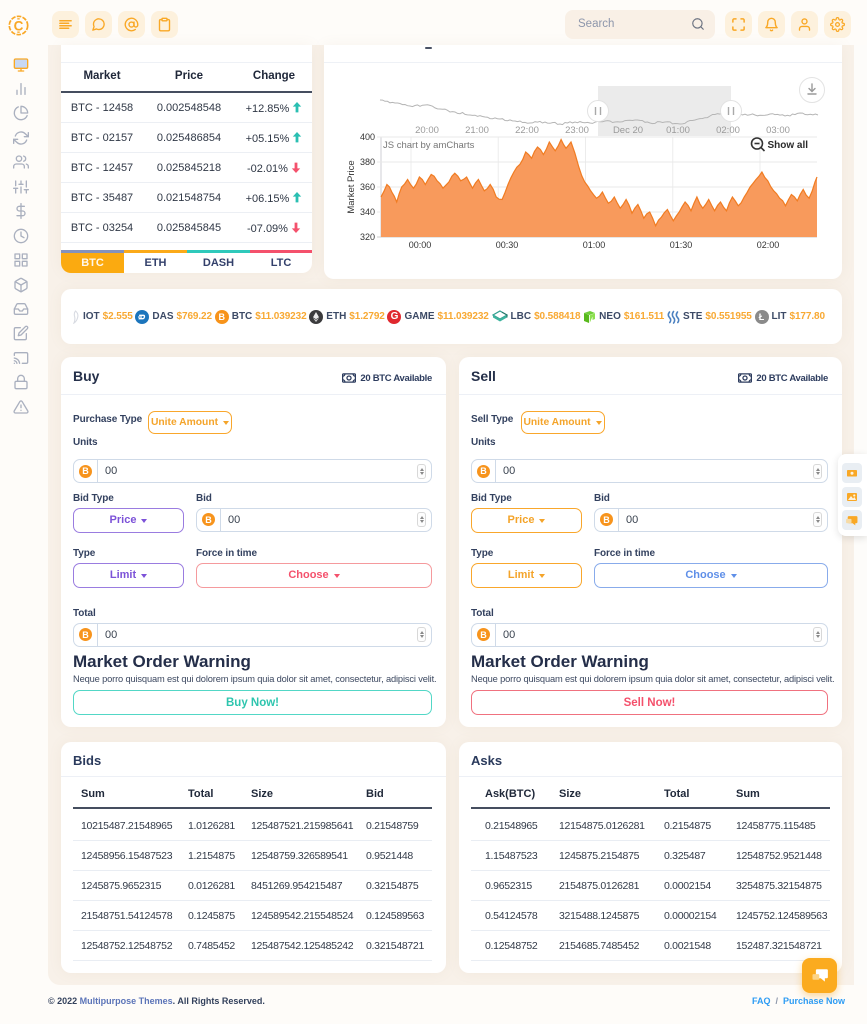 The width and height of the screenshot is (867, 1024). What do you see at coordinates (367, 237) in the screenshot?
I see `svg-text: 320` at bounding box center [367, 237].